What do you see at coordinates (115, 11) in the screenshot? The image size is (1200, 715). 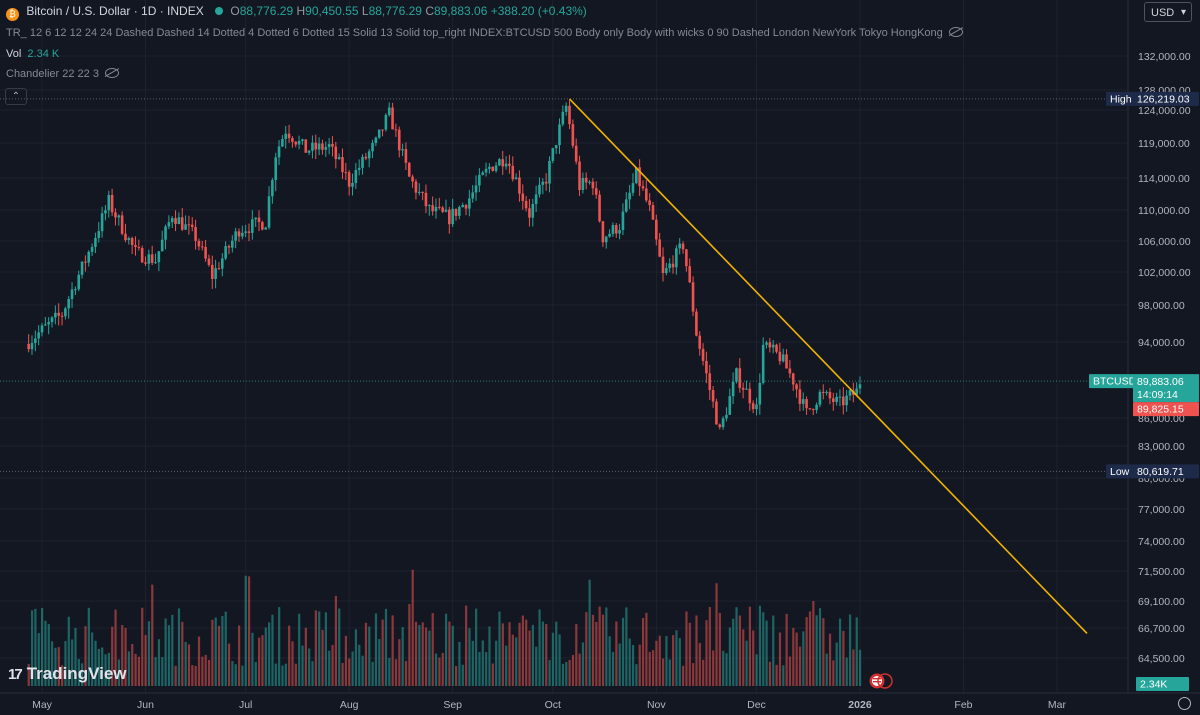 I see `symbol-title: Bitcoin / U.S. Dollar · 1D · INDEX` at bounding box center [115, 11].